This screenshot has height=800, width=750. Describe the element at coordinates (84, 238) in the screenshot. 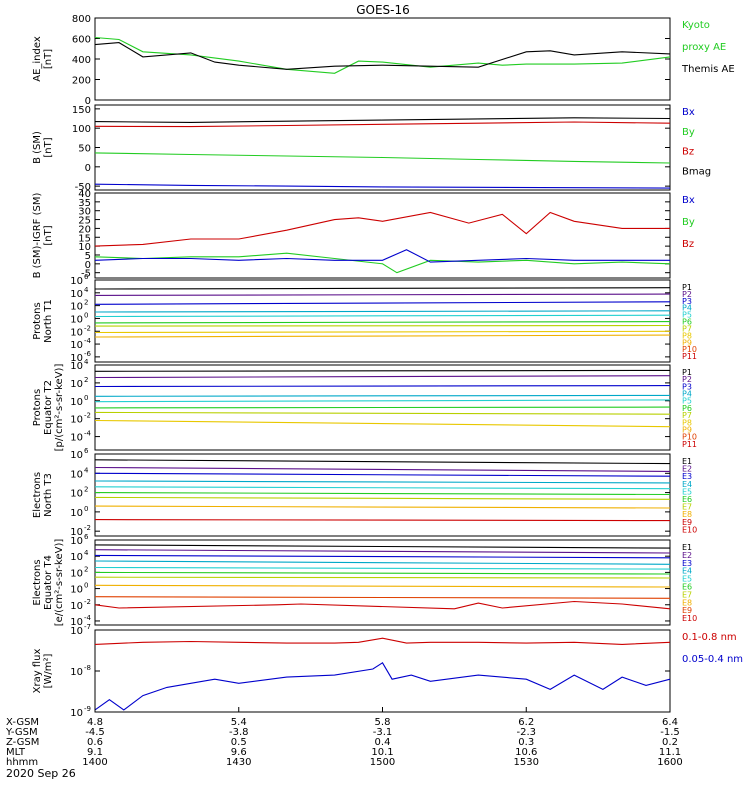

I see `y-tick-label: 15` at that location.